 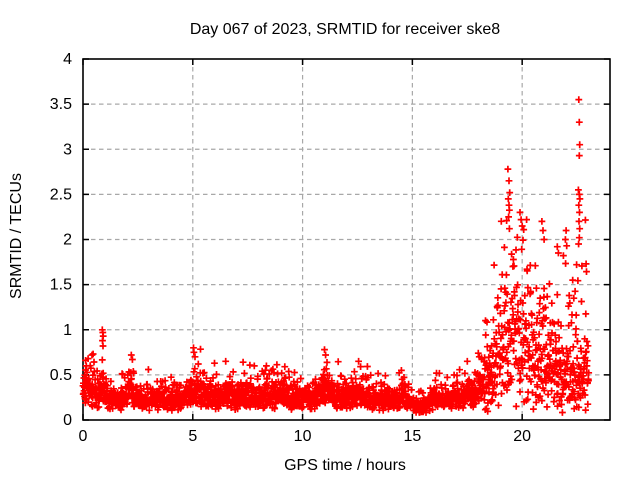 What do you see at coordinates (67, 330) in the screenshot?
I see `y-tick-label: 1` at bounding box center [67, 330].